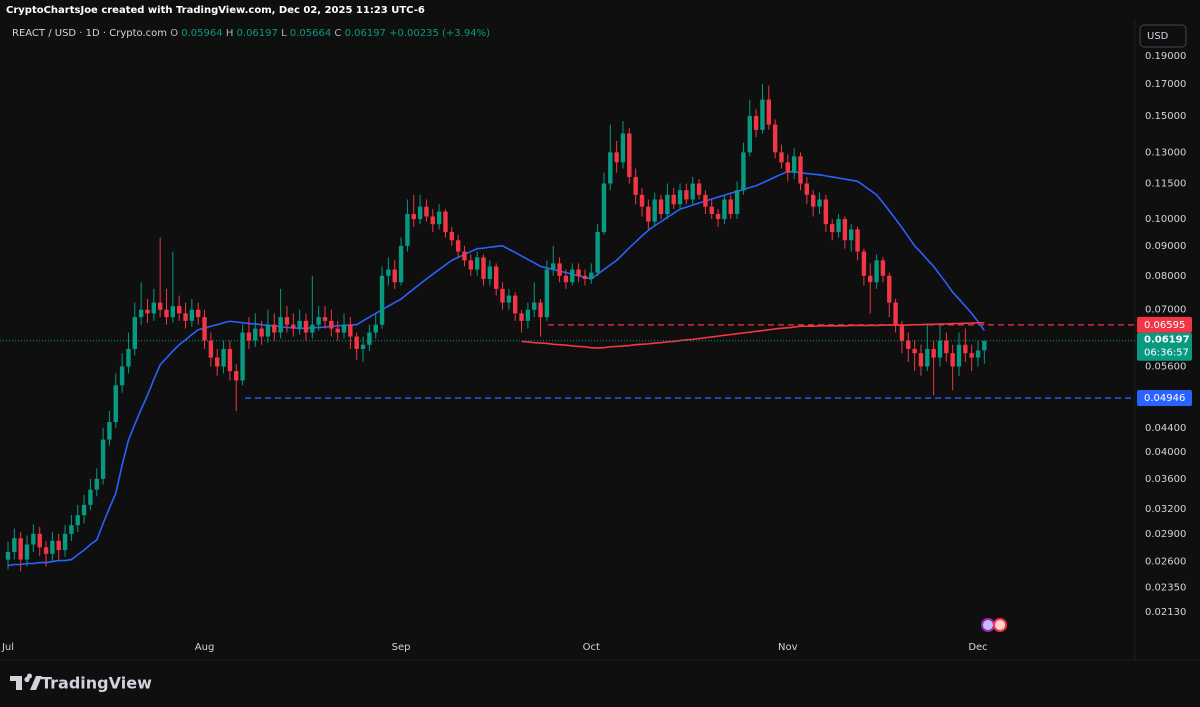 This screenshot has height=707, width=1200. Describe the element at coordinates (1165, 452) in the screenshot. I see `y-tick-label: 0.04000` at that location.